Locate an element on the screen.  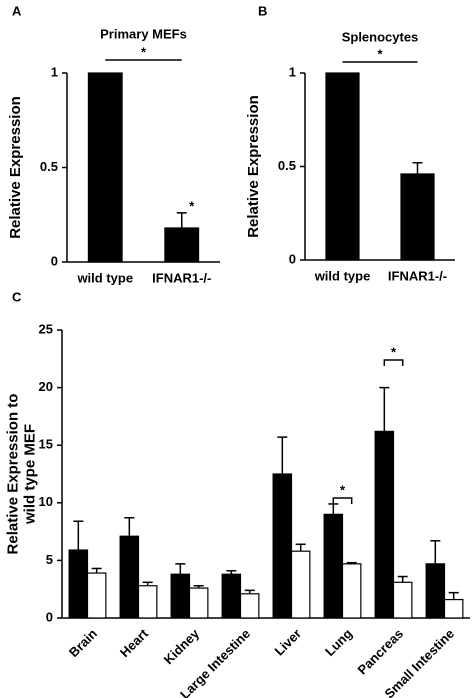
y-tick-label: 20 is located at coordinates (46, 386).